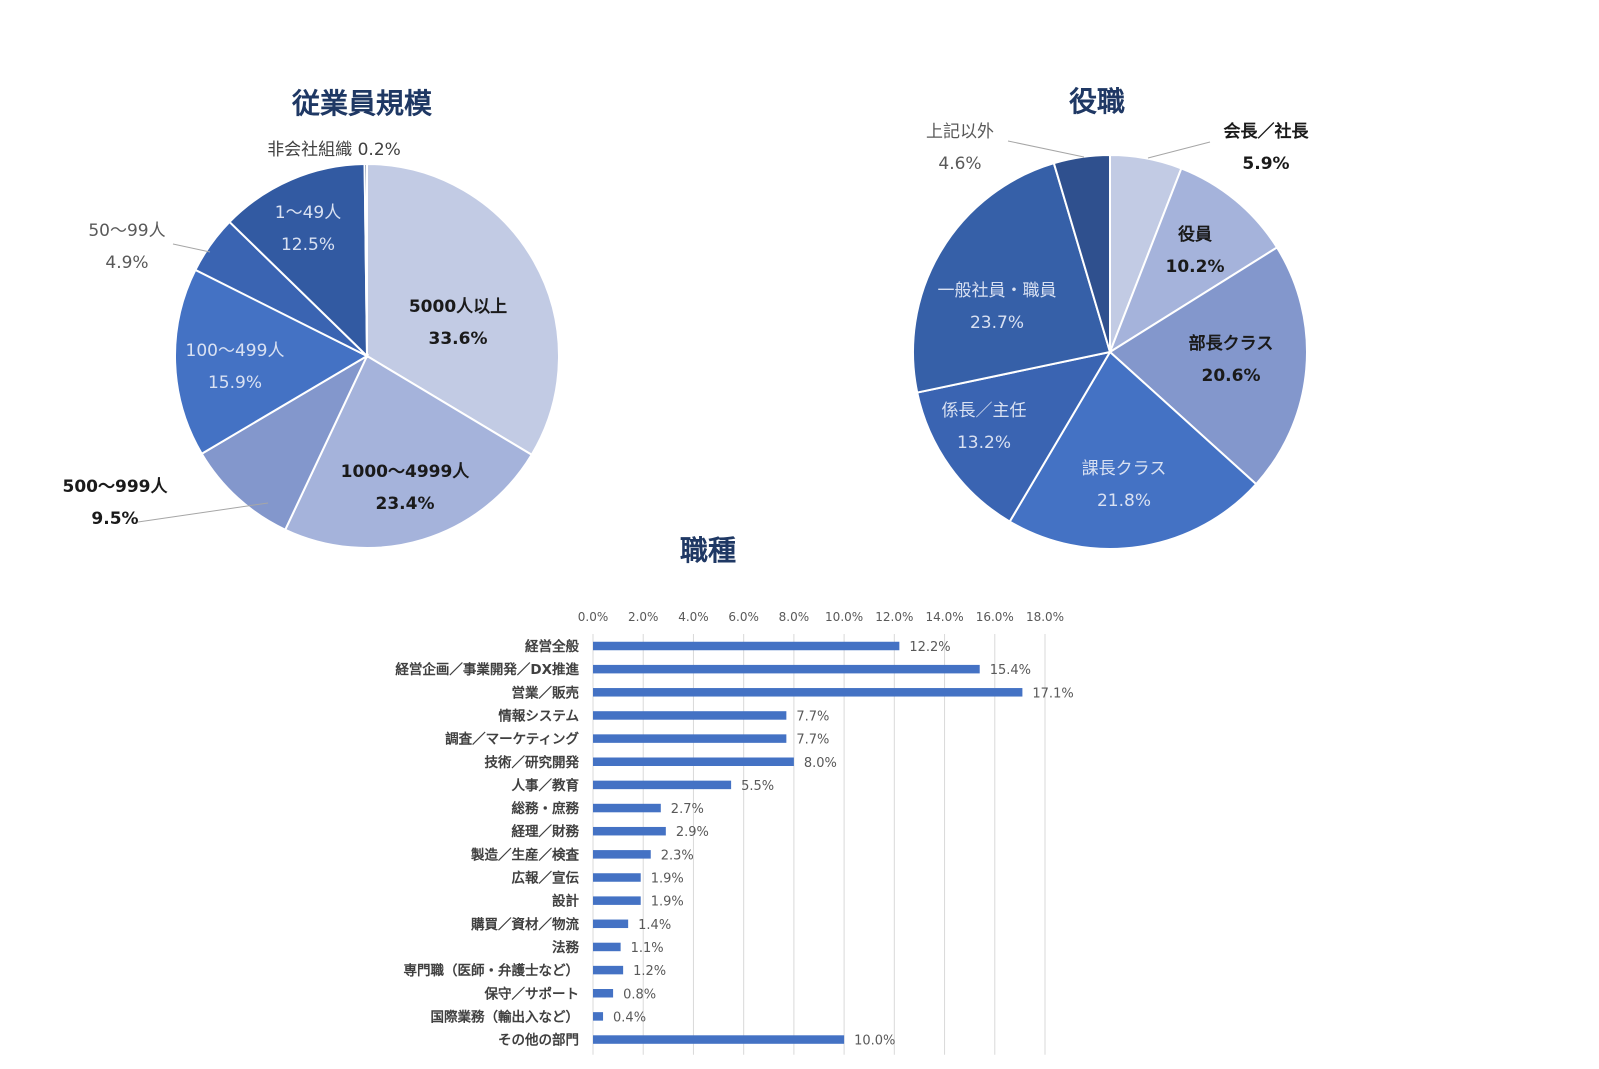 Image resolution: width=1599 pixels, height=1069 pixels. Describe the element at coordinates (505, 1016) in the screenshot. I see `category-label-16: 国際業務（輸出入など）` at that location.